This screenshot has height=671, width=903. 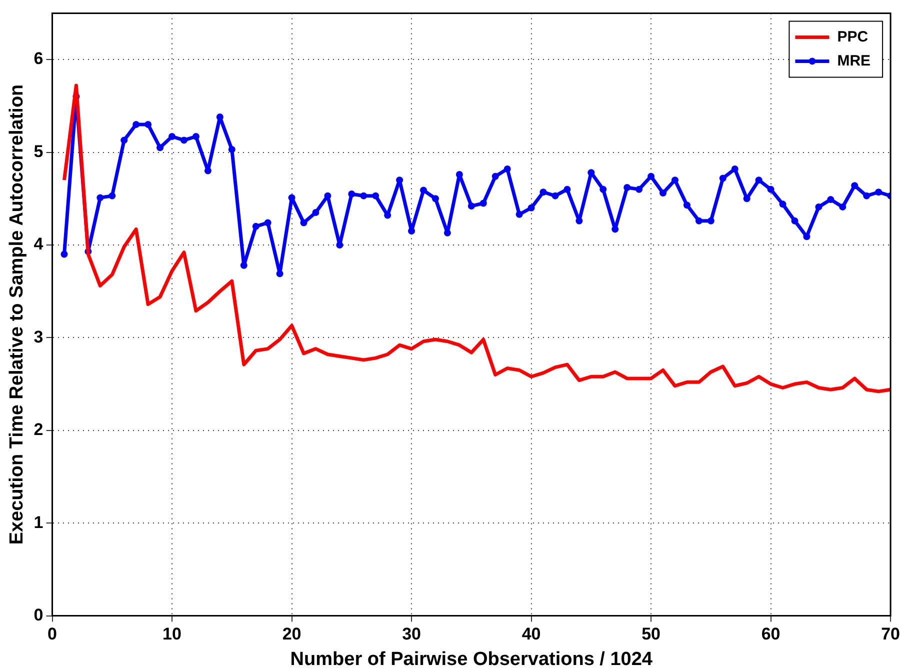 I want to click on x-tick-label: 50, so click(x=651, y=634).